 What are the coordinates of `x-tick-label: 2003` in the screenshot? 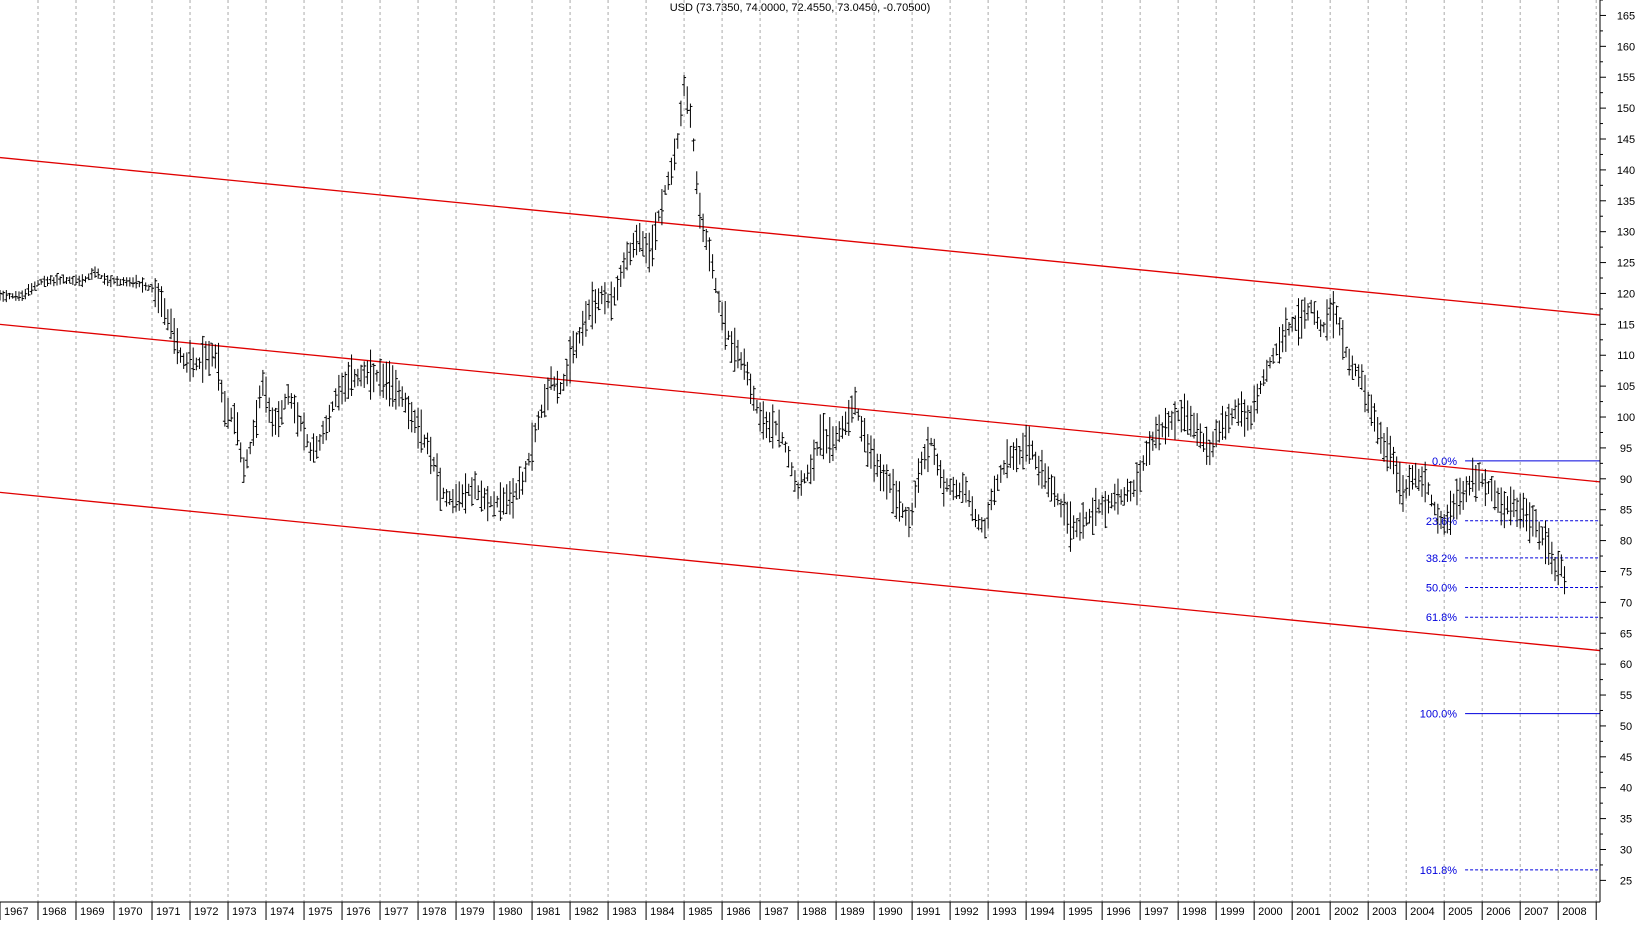 It's located at (1384, 912).